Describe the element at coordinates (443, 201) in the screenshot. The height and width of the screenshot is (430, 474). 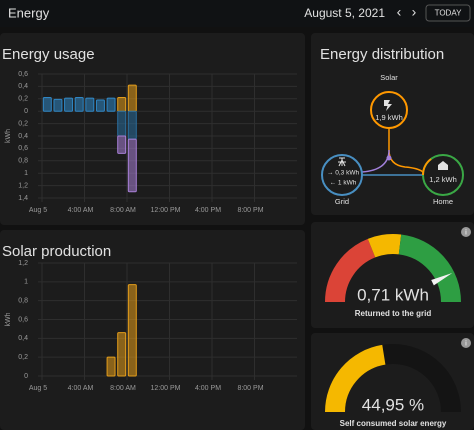
I see `home-label: Home` at that location.